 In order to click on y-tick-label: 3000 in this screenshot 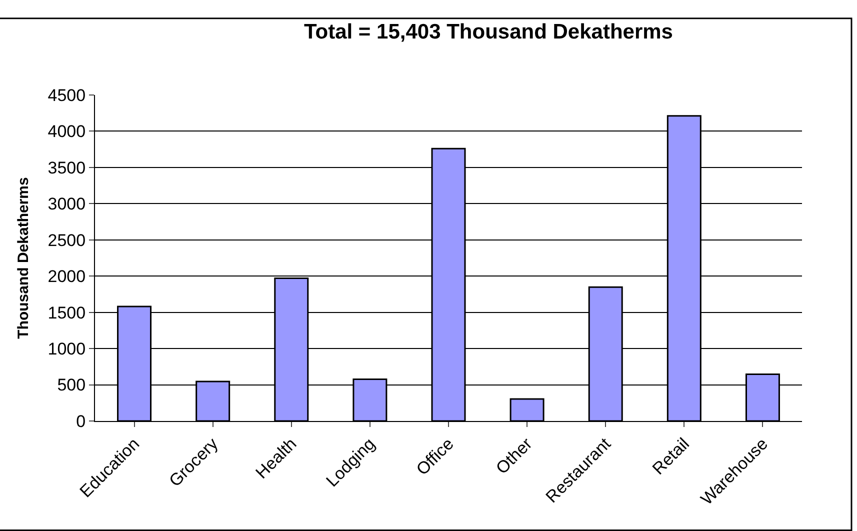, I will do `click(67, 204)`.